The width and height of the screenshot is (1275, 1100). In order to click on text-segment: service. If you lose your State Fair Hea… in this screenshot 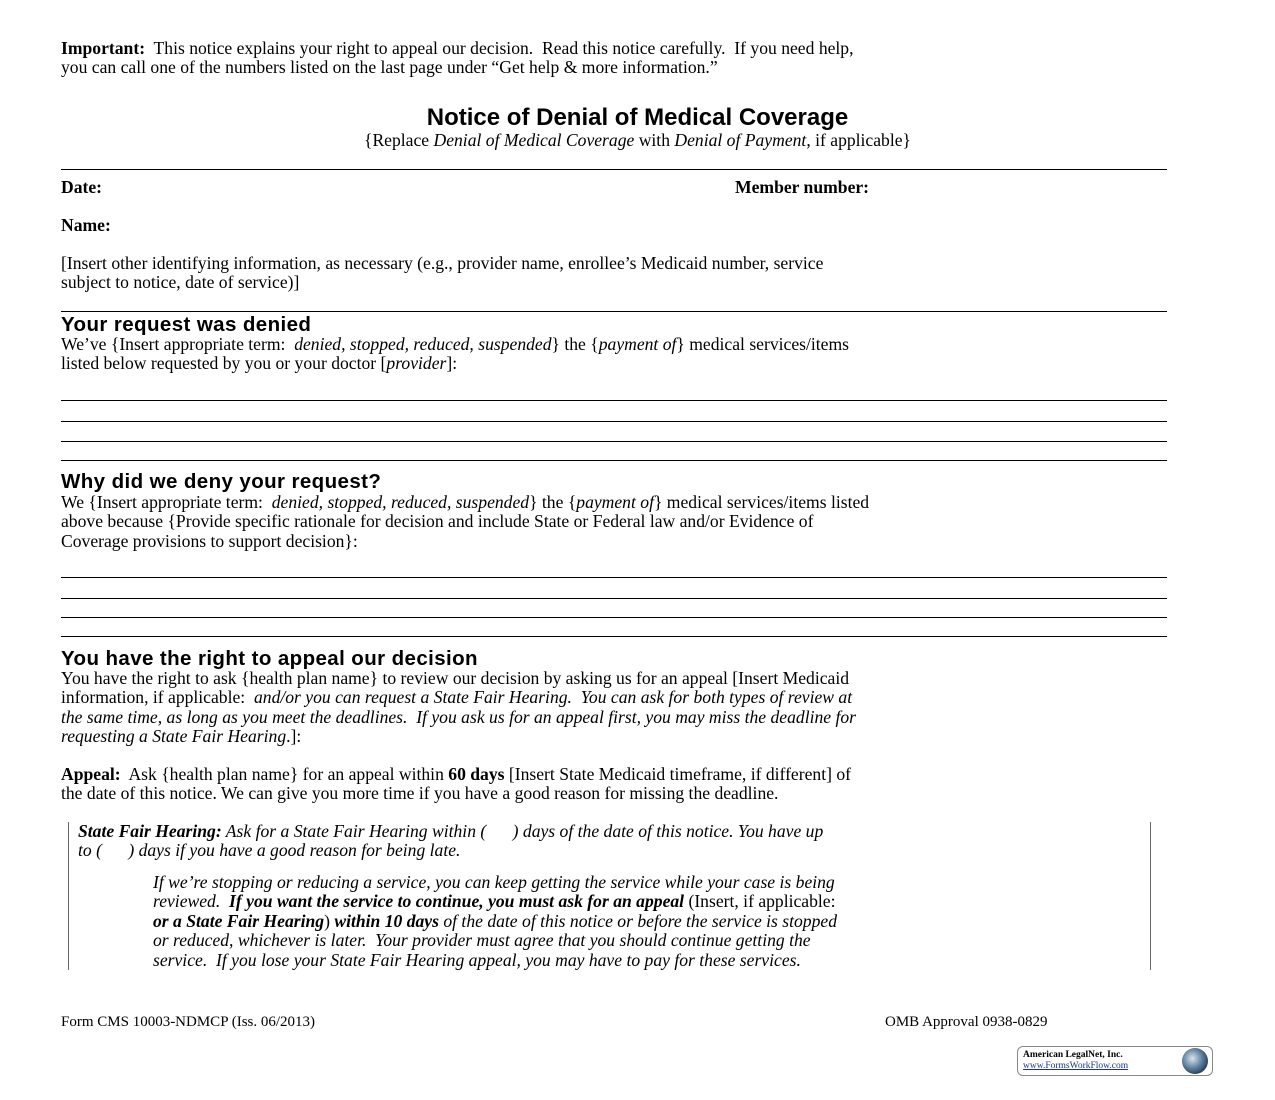, I will do `click(477, 959)`.